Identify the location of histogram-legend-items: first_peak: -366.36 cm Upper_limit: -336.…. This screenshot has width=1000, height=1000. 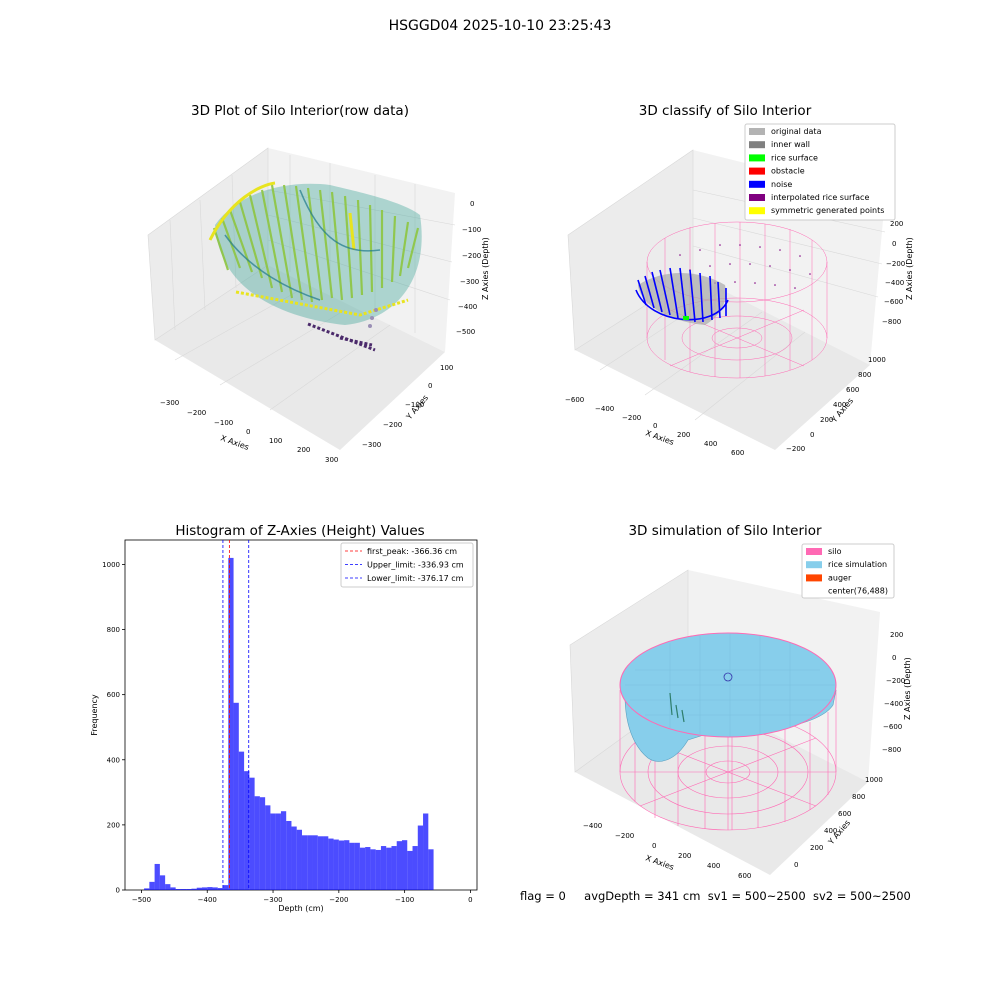
(404, 565).